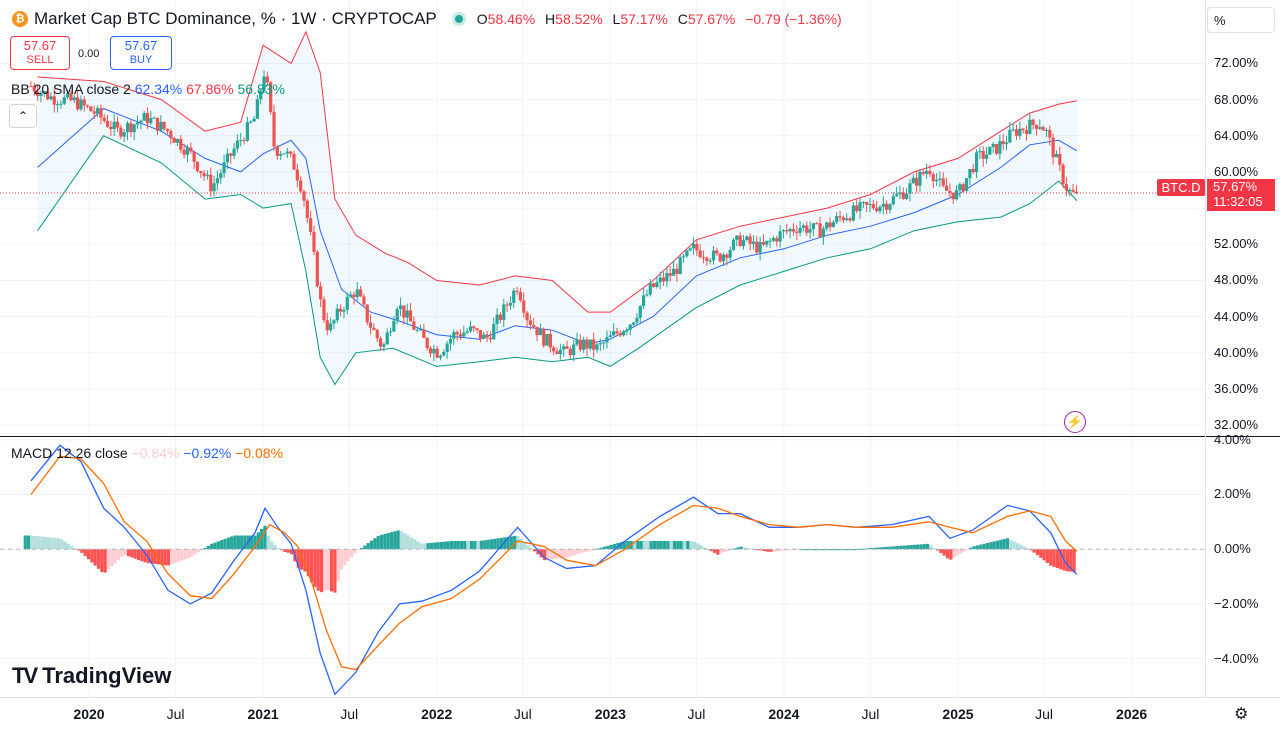 This screenshot has height=729, width=1280. What do you see at coordinates (91, 676) in the screenshot?
I see `tradingview-logo: TV TradingView` at bounding box center [91, 676].